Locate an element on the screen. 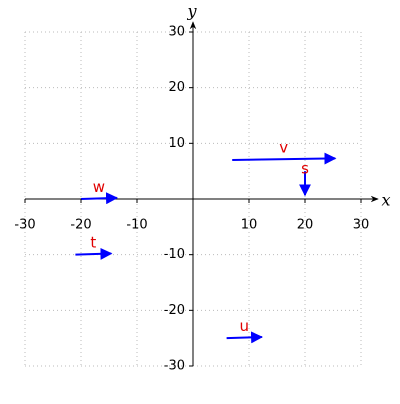 Image resolution: width=400 pixels, height=404 pixels. y-axis-label: y is located at coordinates (191, 11).